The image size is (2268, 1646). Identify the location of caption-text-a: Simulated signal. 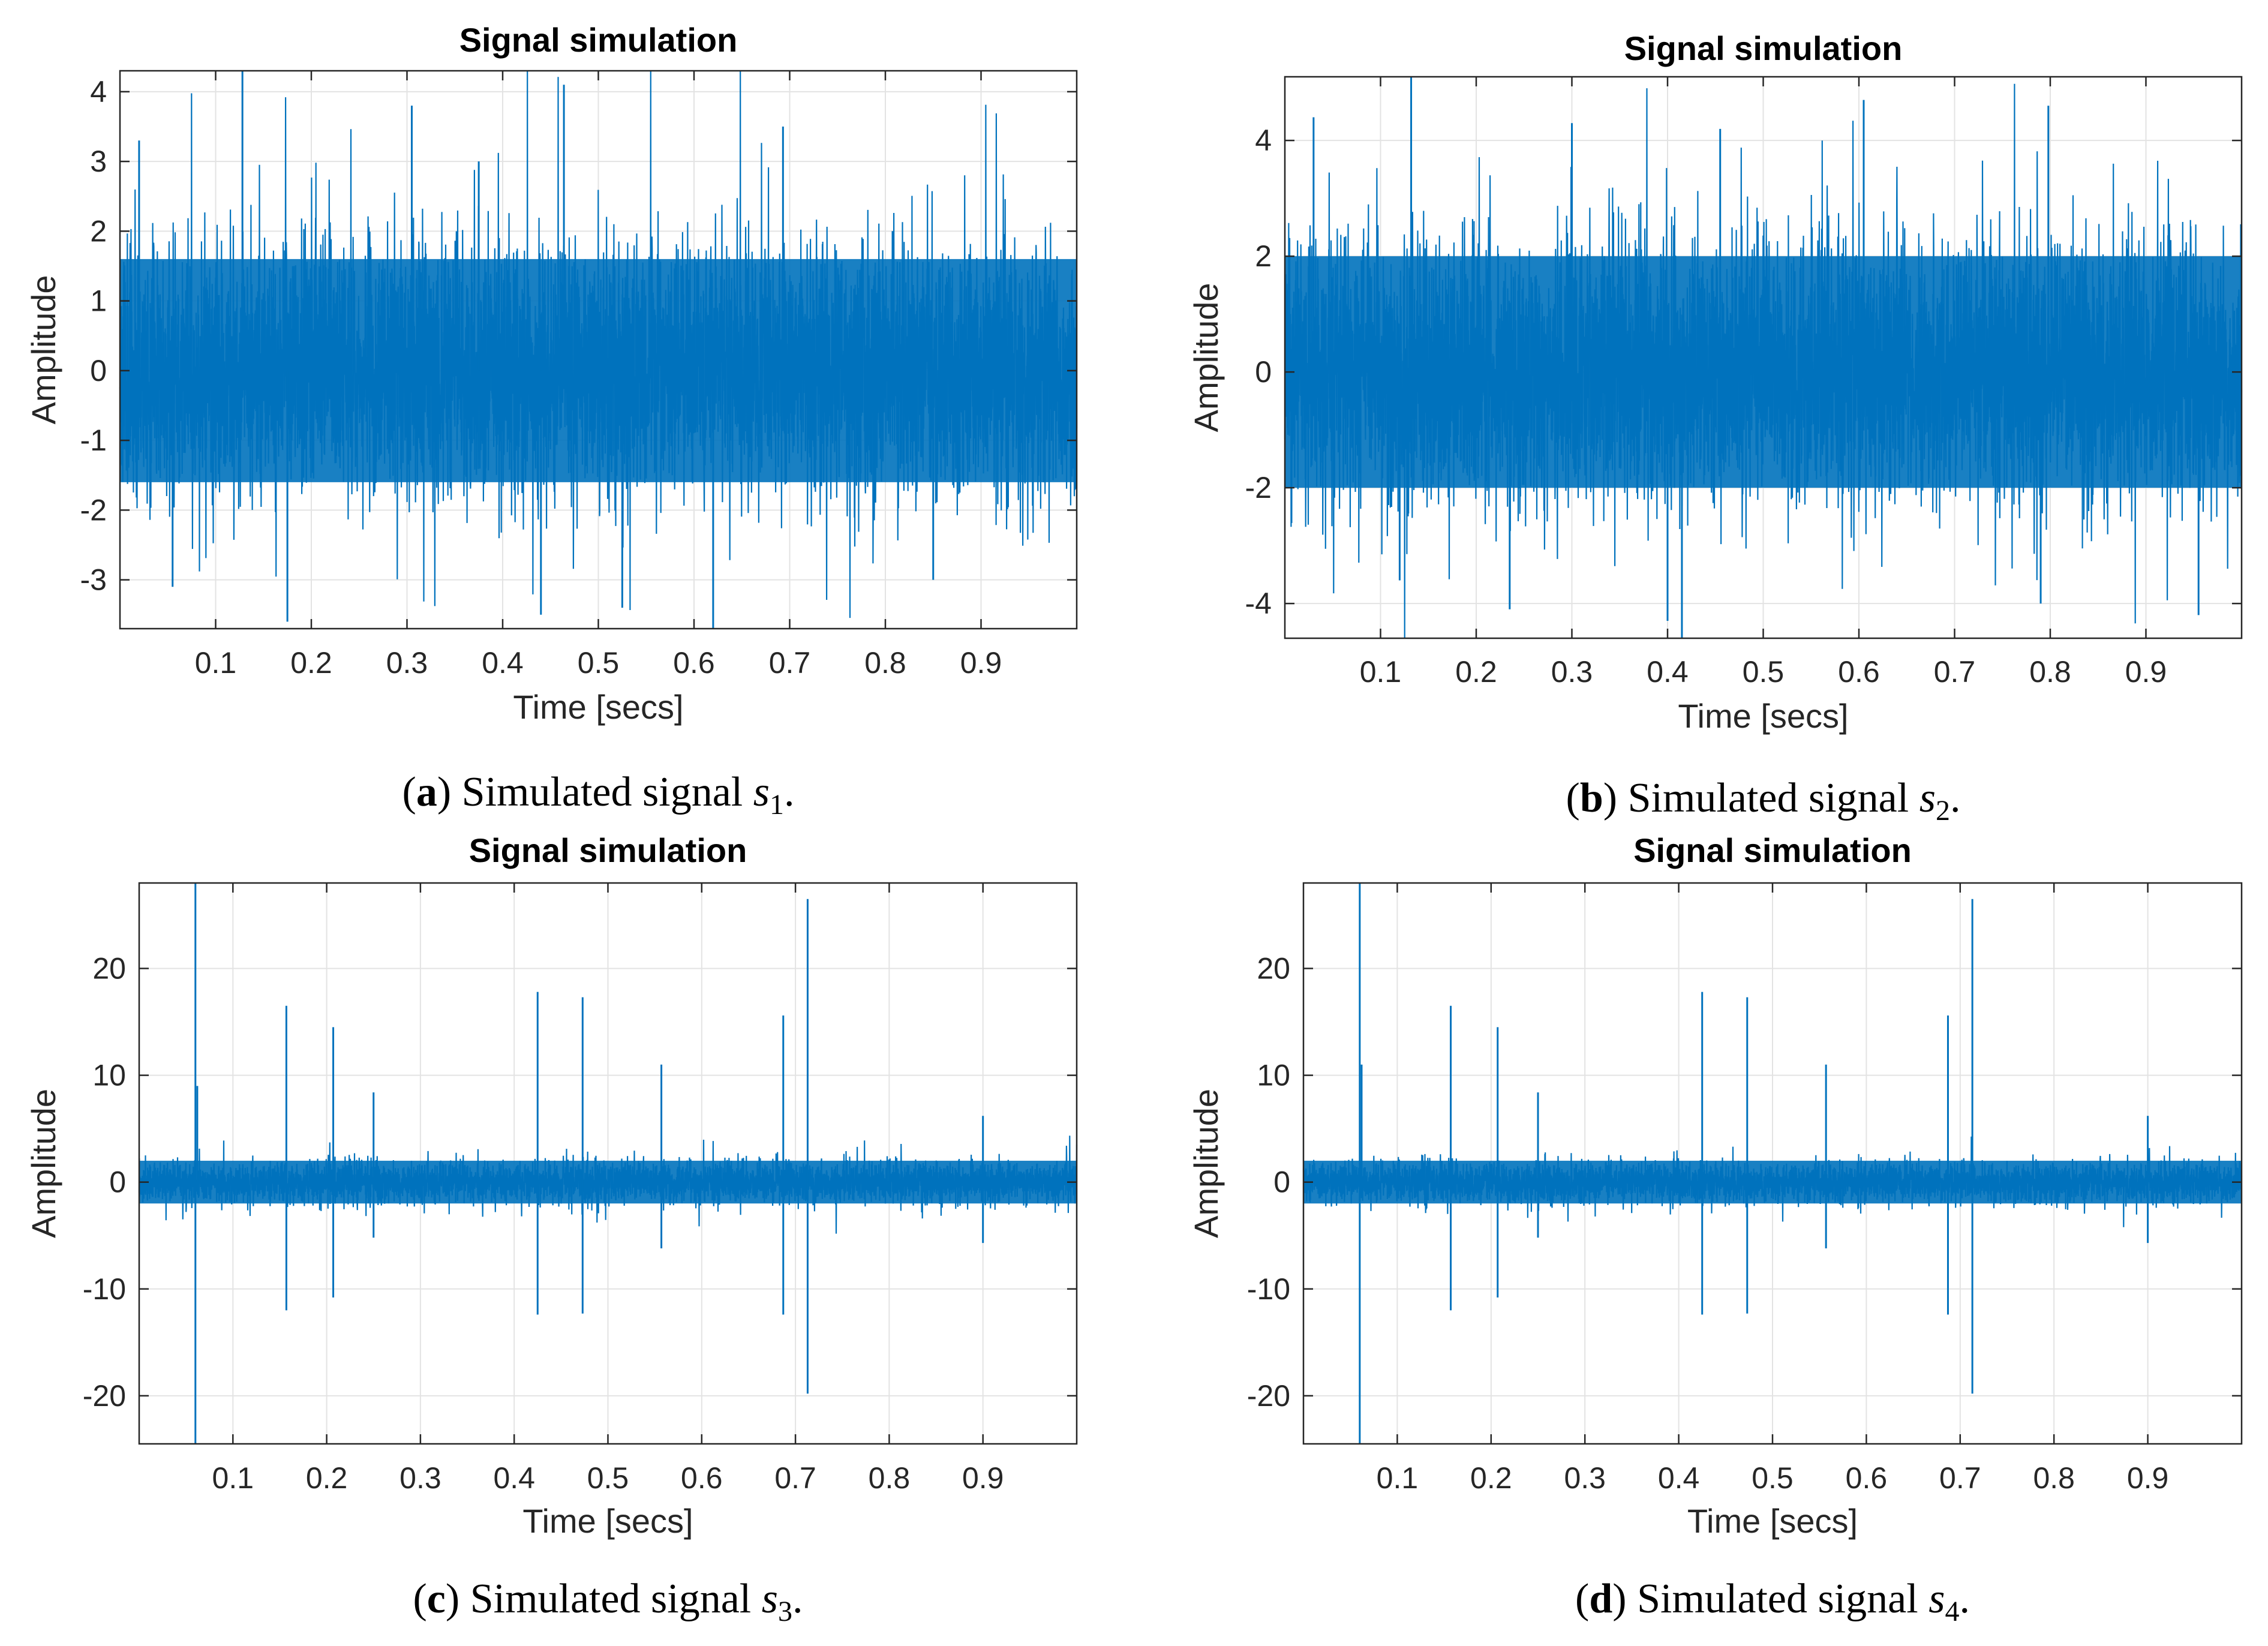
(602, 792).